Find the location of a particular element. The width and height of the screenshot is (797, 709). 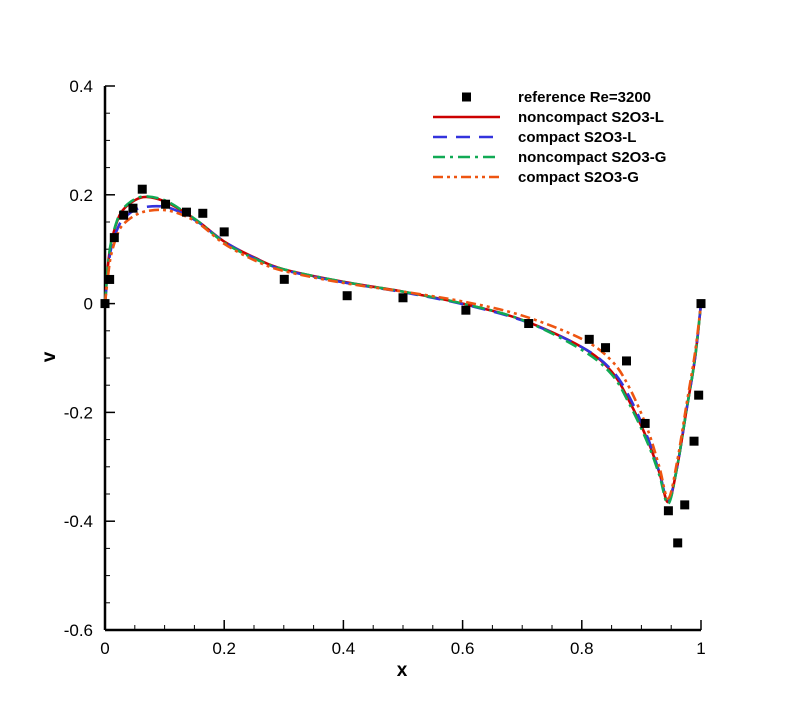

x-tick-label: 1 is located at coordinates (700, 648).